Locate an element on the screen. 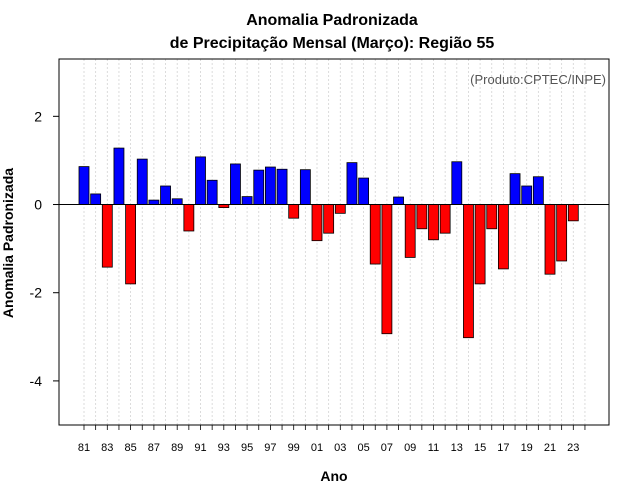 The height and width of the screenshot is (500, 640). x-tick-label: 83 is located at coordinates (107, 448).